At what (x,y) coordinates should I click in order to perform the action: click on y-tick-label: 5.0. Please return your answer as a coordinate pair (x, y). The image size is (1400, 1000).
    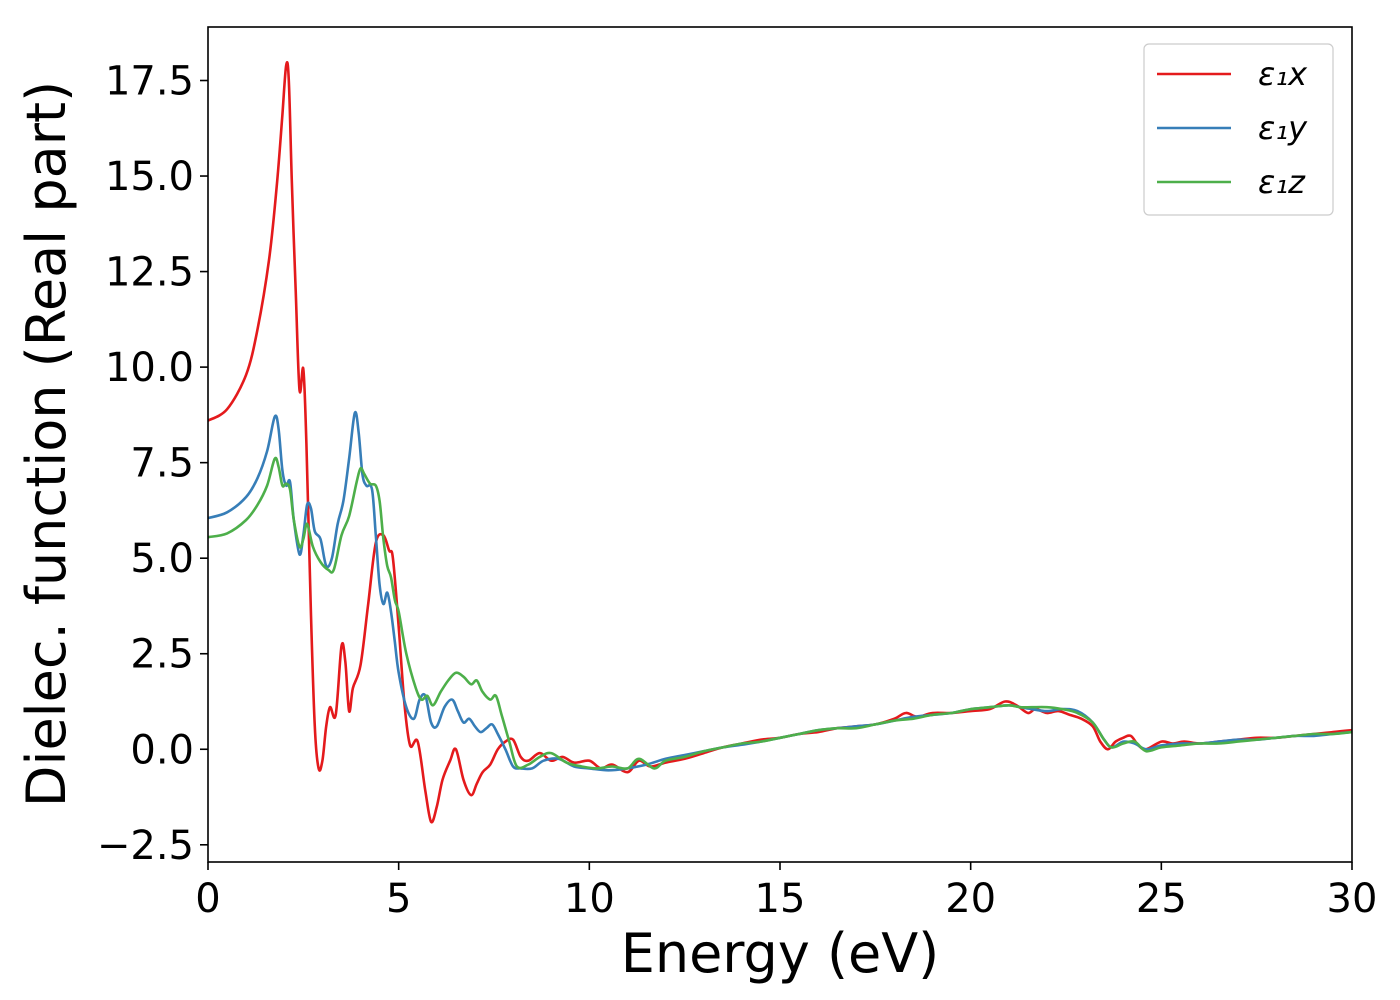
    Looking at the image, I should click on (162, 559).